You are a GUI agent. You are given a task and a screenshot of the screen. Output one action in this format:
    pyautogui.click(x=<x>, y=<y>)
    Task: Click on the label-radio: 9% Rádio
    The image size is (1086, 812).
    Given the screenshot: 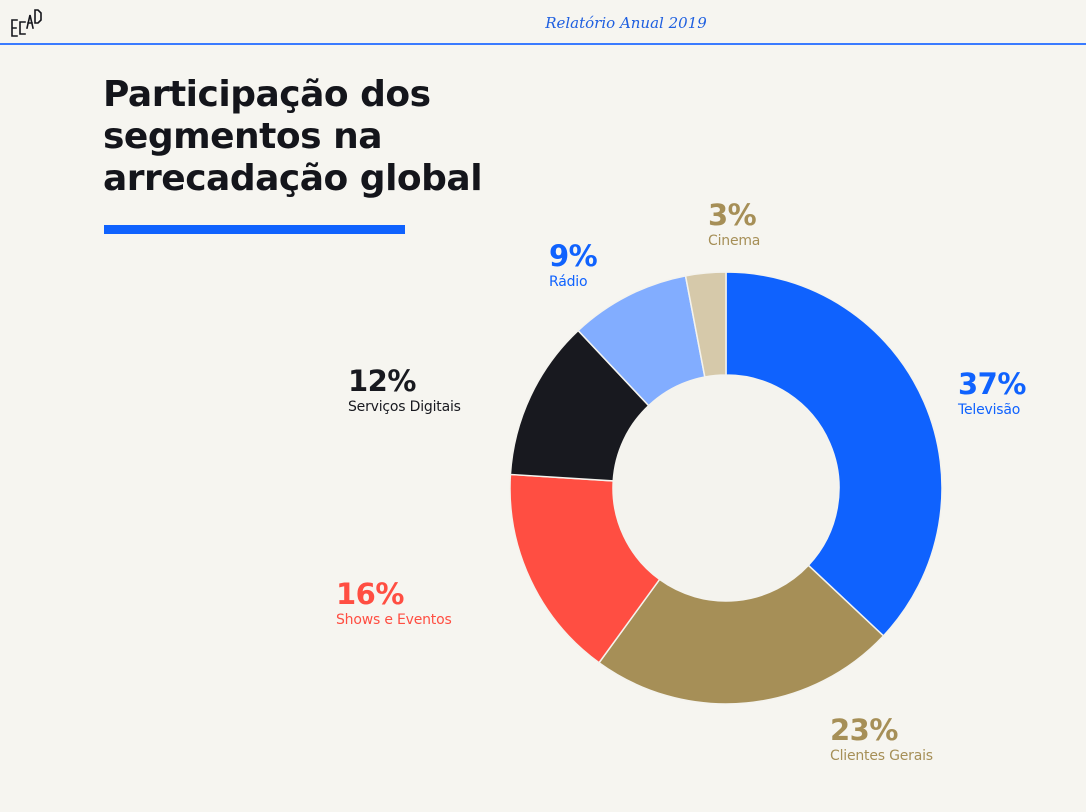 What is the action you would take?
    pyautogui.click(x=573, y=265)
    